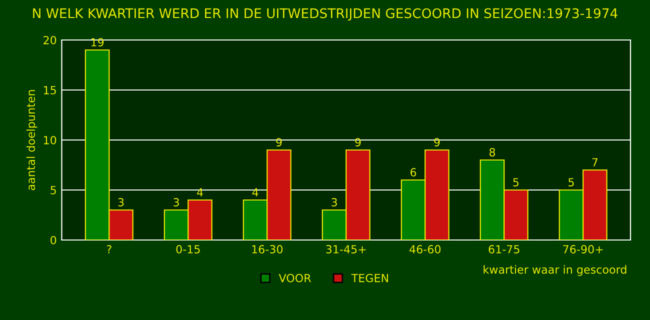  Describe the element at coordinates (369, 278) in the screenshot. I see `legend-label: TEGEN` at that location.